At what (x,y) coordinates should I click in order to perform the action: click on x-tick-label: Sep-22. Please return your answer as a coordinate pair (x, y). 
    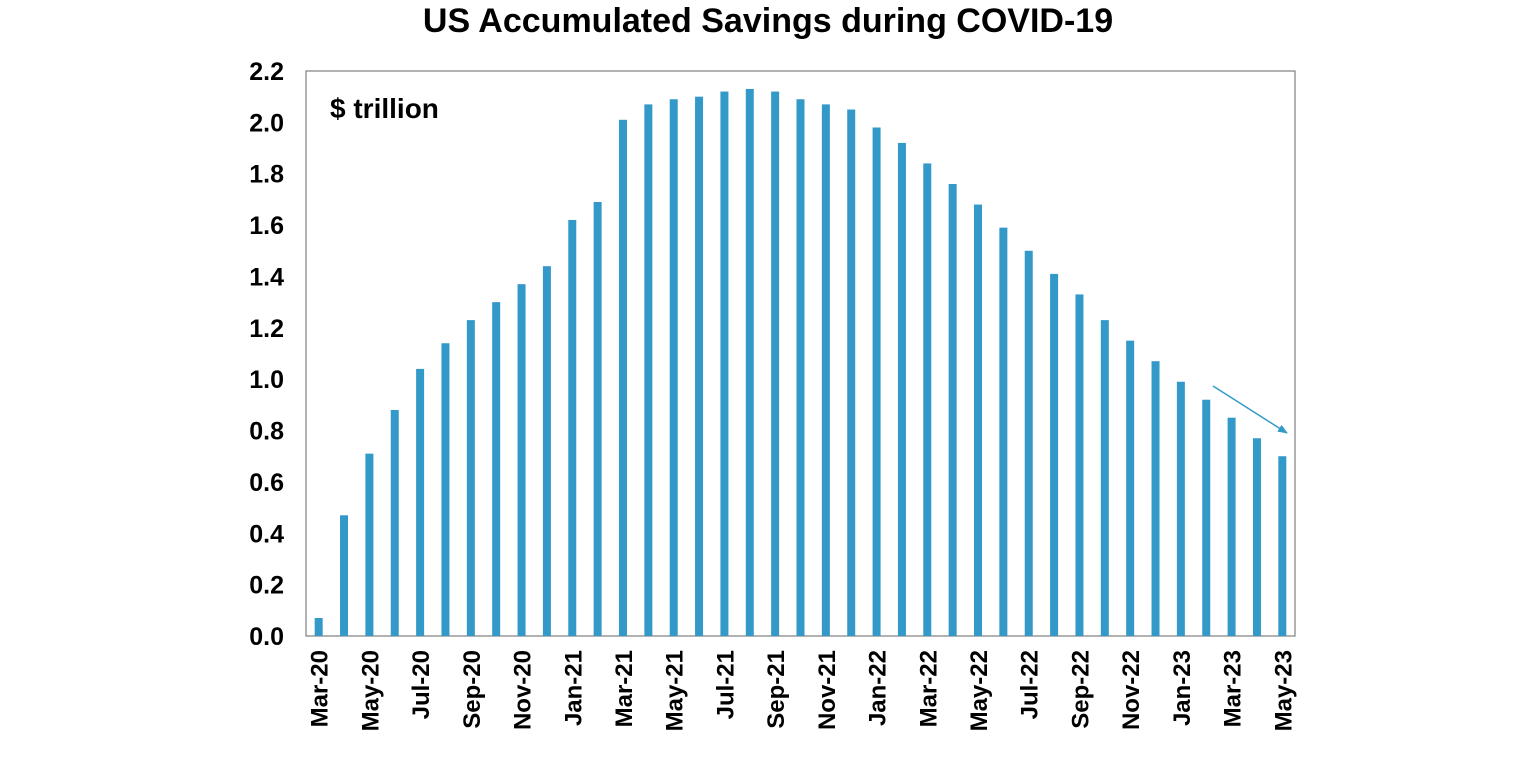
    Looking at the image, I should click on (1080, 689).